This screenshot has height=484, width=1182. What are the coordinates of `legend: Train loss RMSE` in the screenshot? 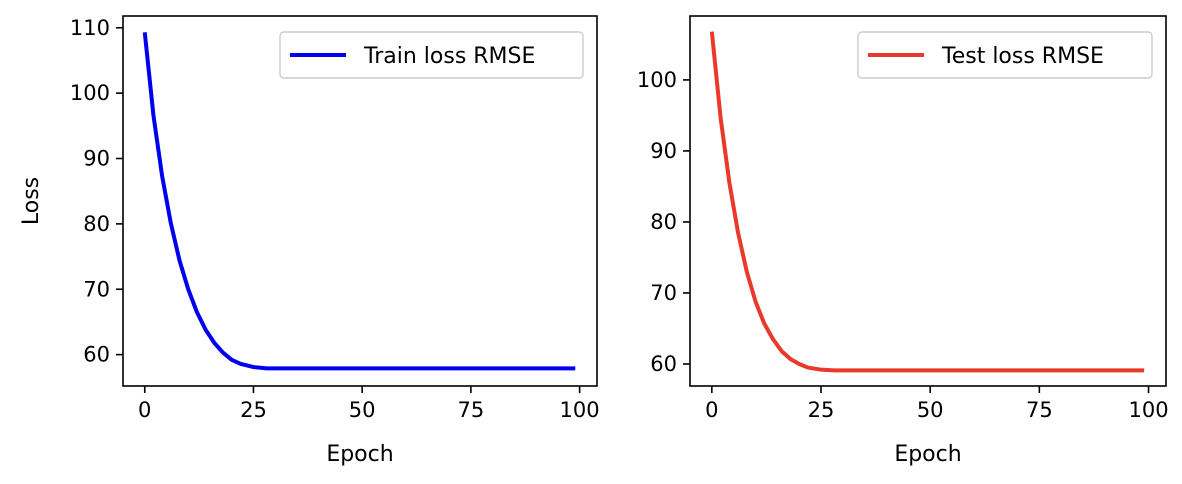 It's located at (431, 55).